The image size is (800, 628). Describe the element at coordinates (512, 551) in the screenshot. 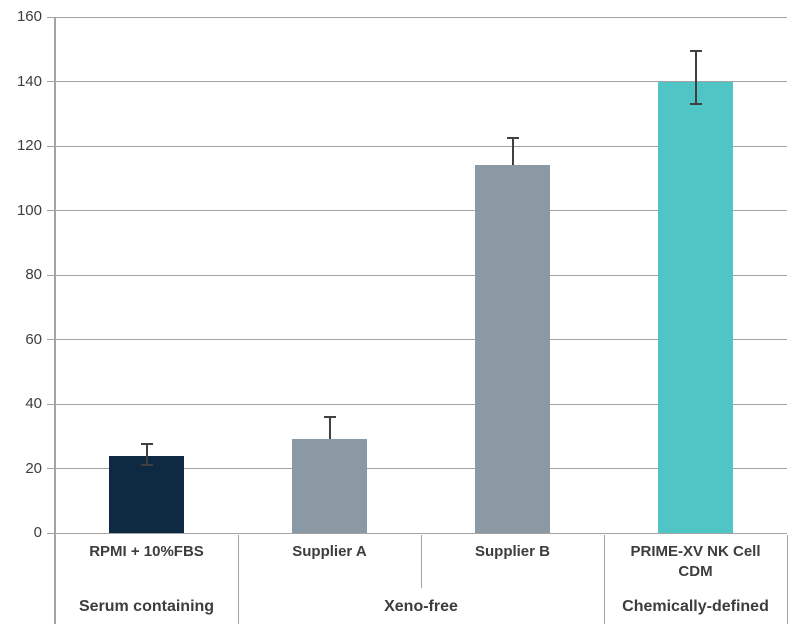

I see `category-label: Supplier B` at that location.